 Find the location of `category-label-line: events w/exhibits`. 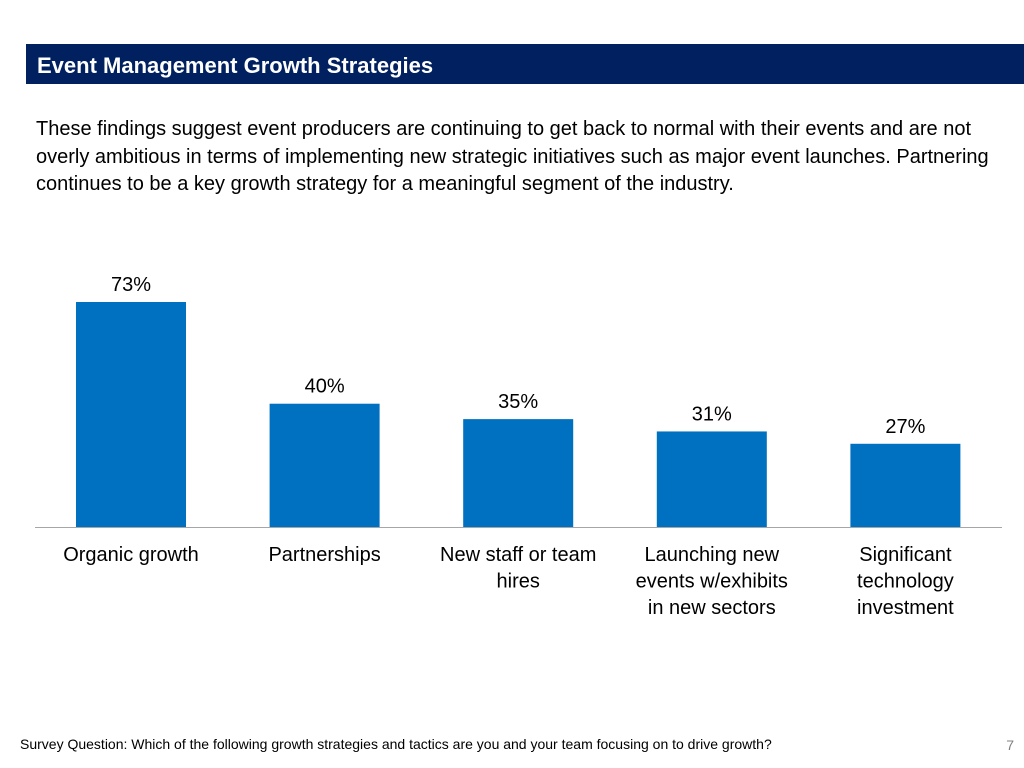

category-label-line: events w/exhibits is located at coordinates (712, 582).